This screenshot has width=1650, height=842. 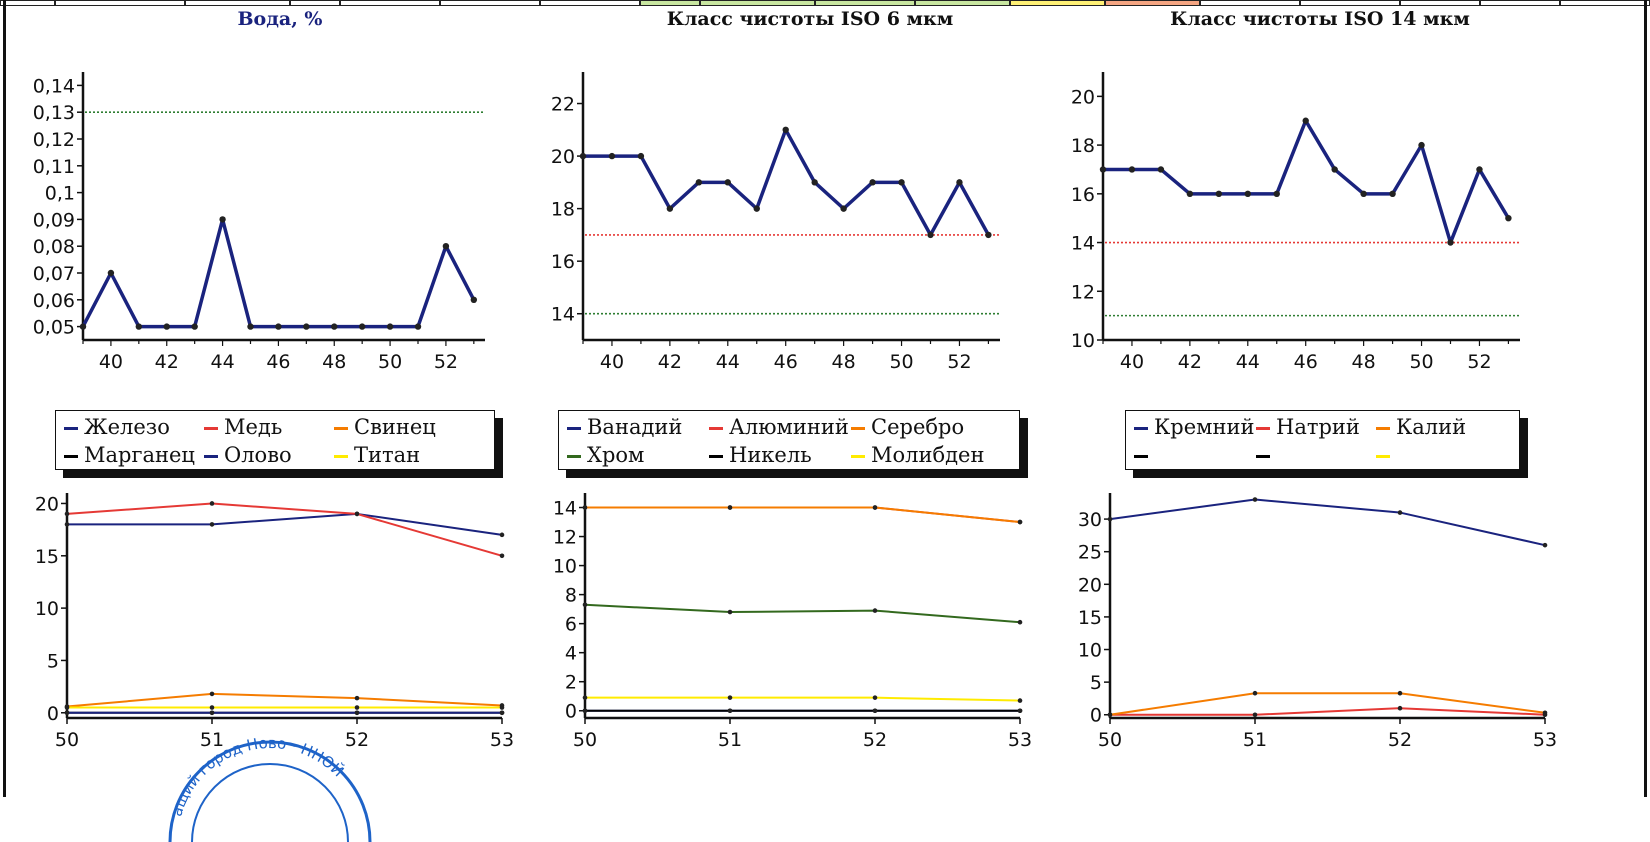 What do you see at coordinates (770, 455) in the screenshot?
I see `legend-label: Никель` at bounding box center [770, 455].